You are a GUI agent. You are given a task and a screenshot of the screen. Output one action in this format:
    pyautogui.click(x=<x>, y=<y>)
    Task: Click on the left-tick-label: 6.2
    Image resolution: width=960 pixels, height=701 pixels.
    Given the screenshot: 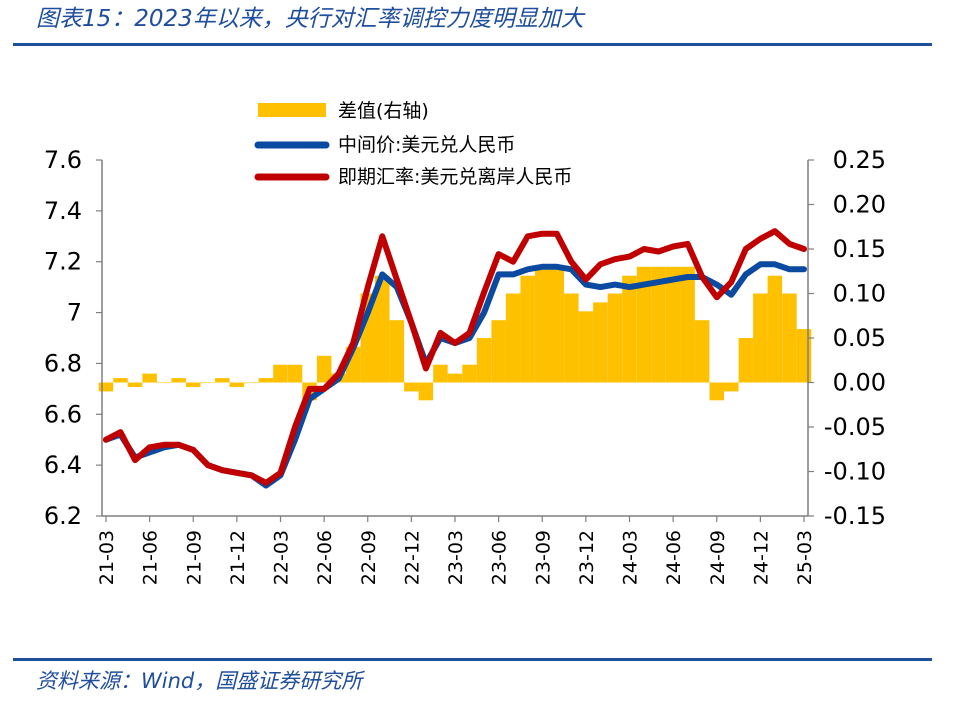 What is the action you would take?
    pyautogui.click(x=63, y=516)
    